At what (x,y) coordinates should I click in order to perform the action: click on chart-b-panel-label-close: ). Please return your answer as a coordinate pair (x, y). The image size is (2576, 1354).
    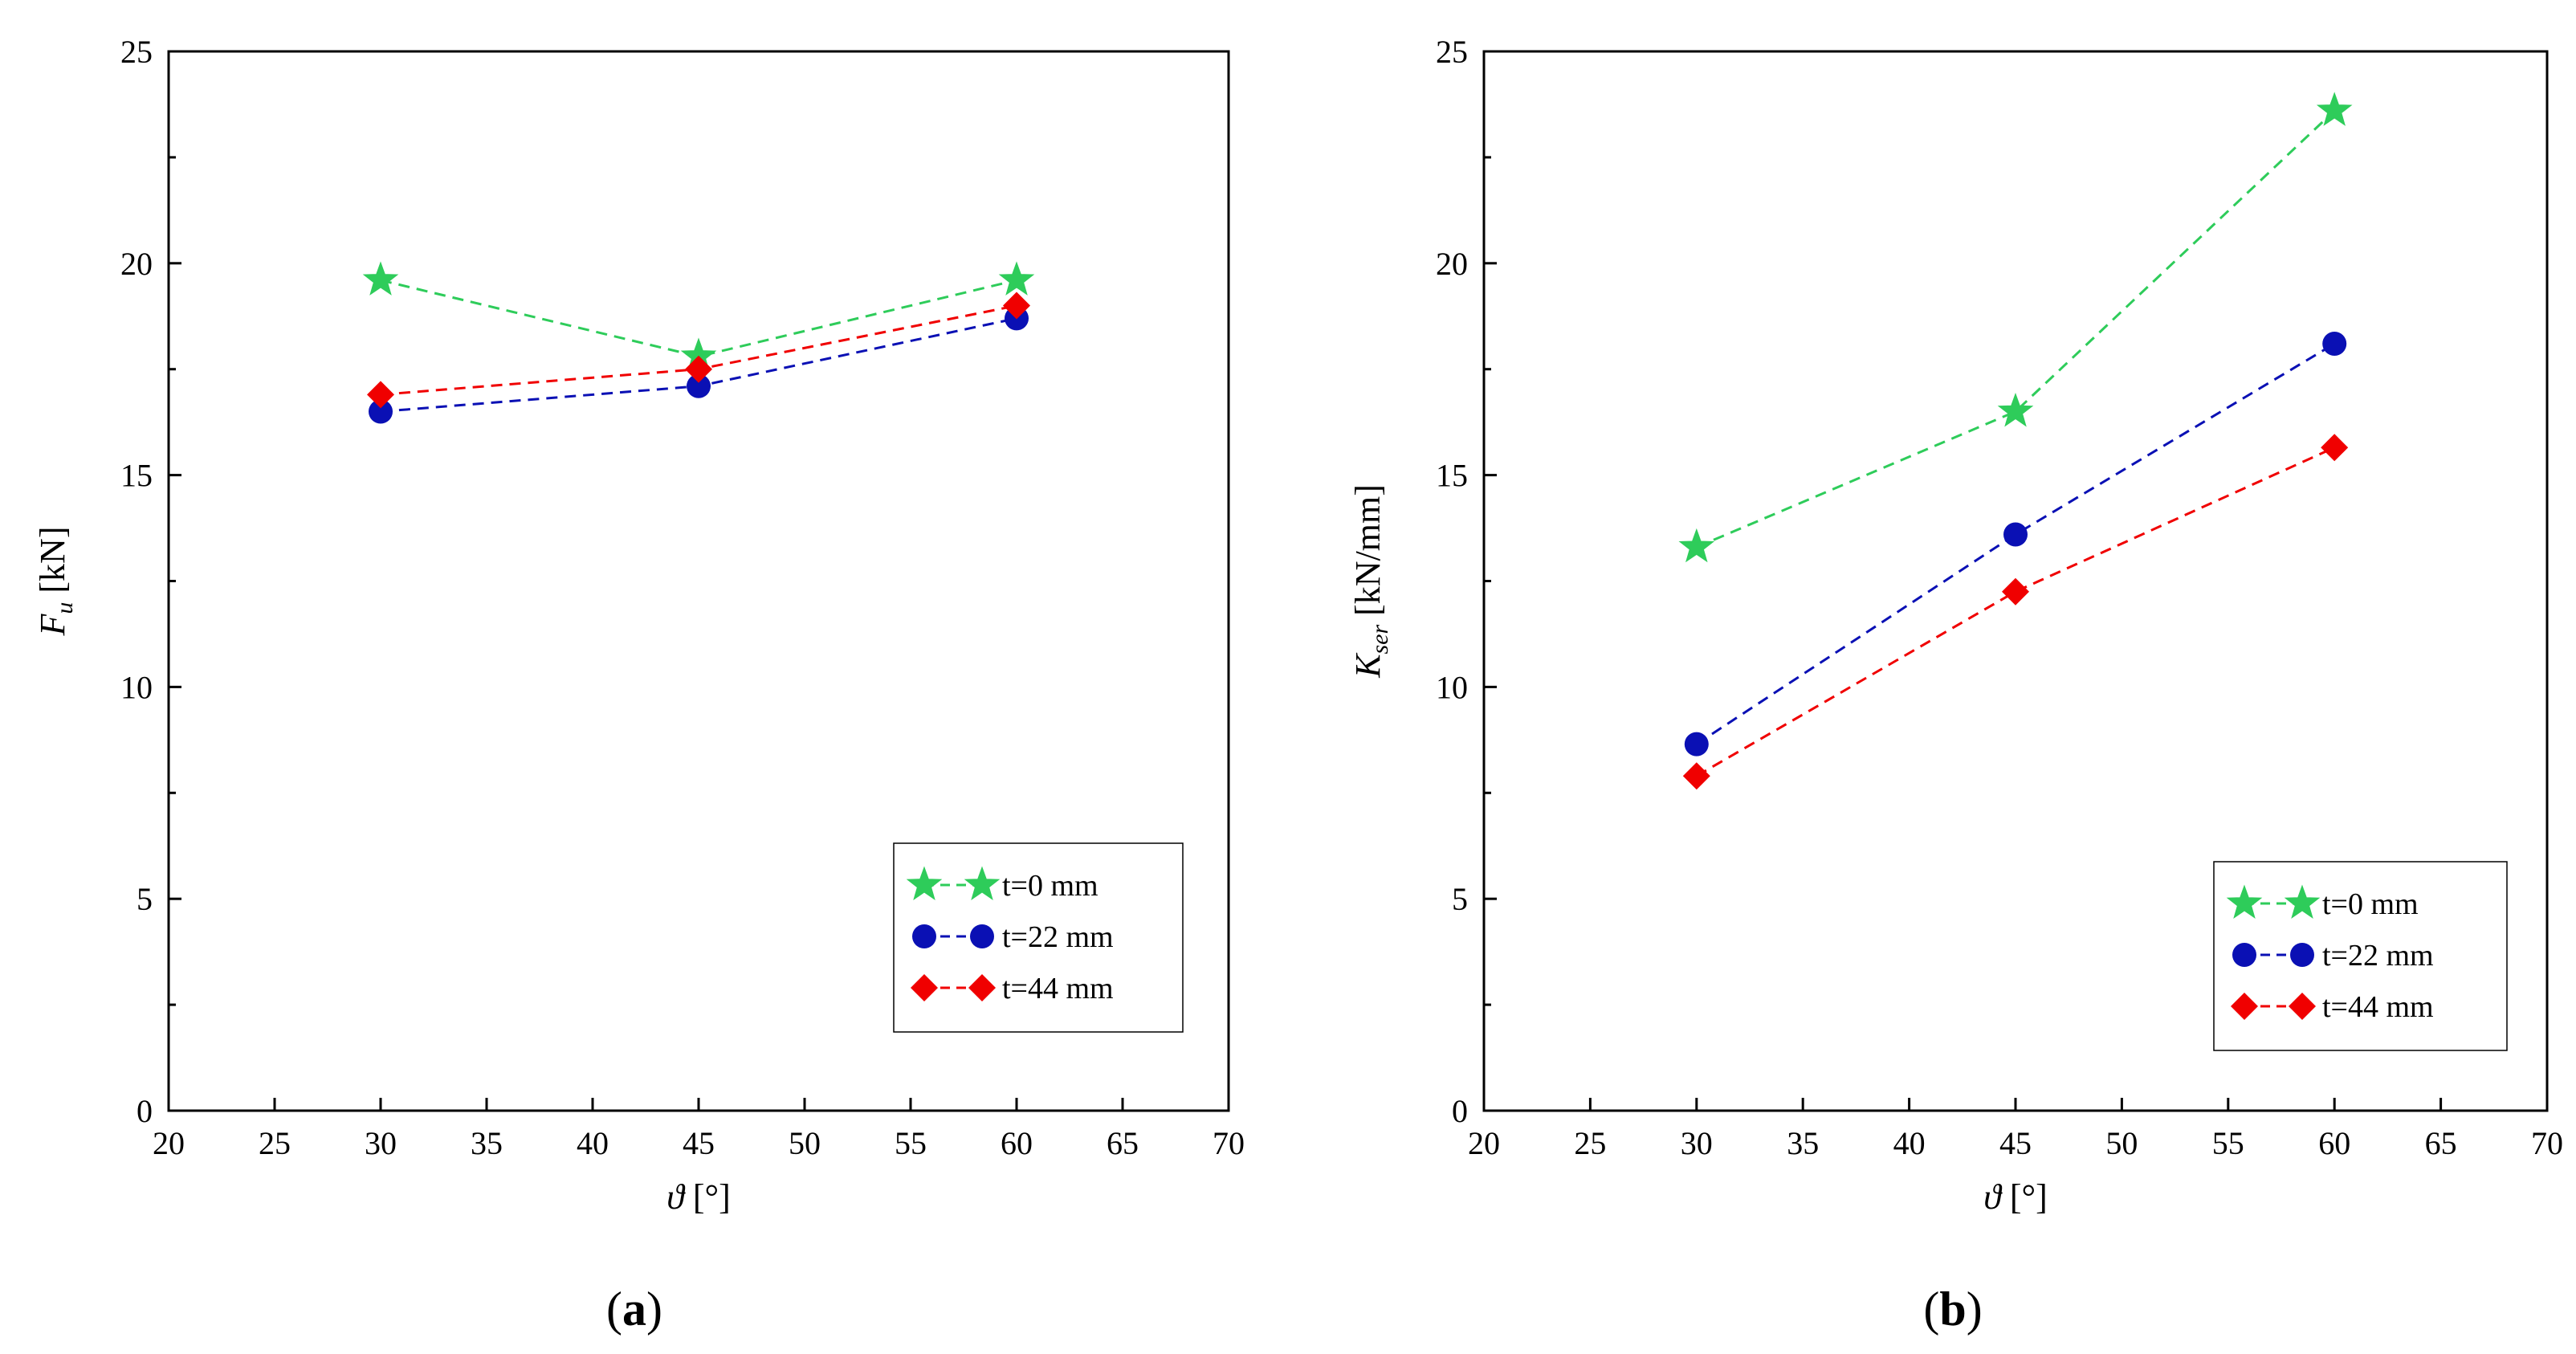
    Looking at the image, I should click on (1975, 1309).